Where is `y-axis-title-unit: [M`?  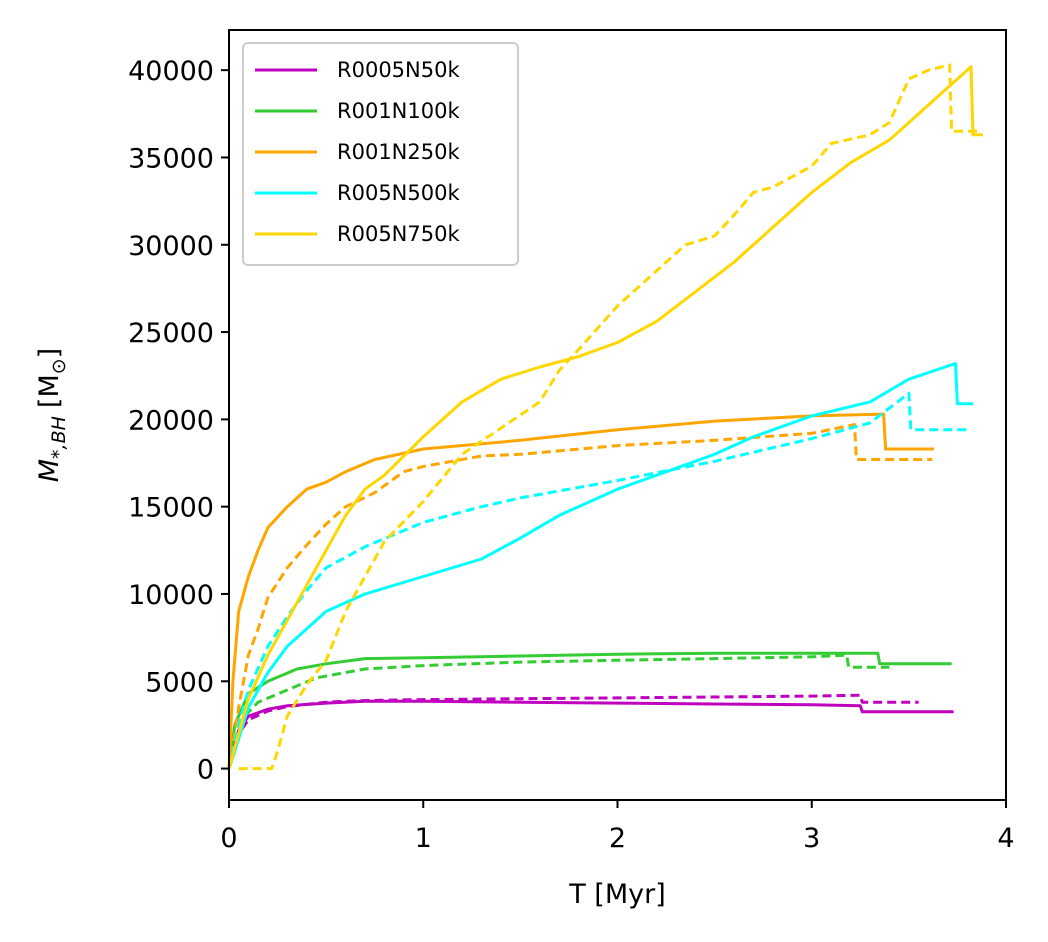 y-axis-title-unit: [M is located at coordinates (49, 391).